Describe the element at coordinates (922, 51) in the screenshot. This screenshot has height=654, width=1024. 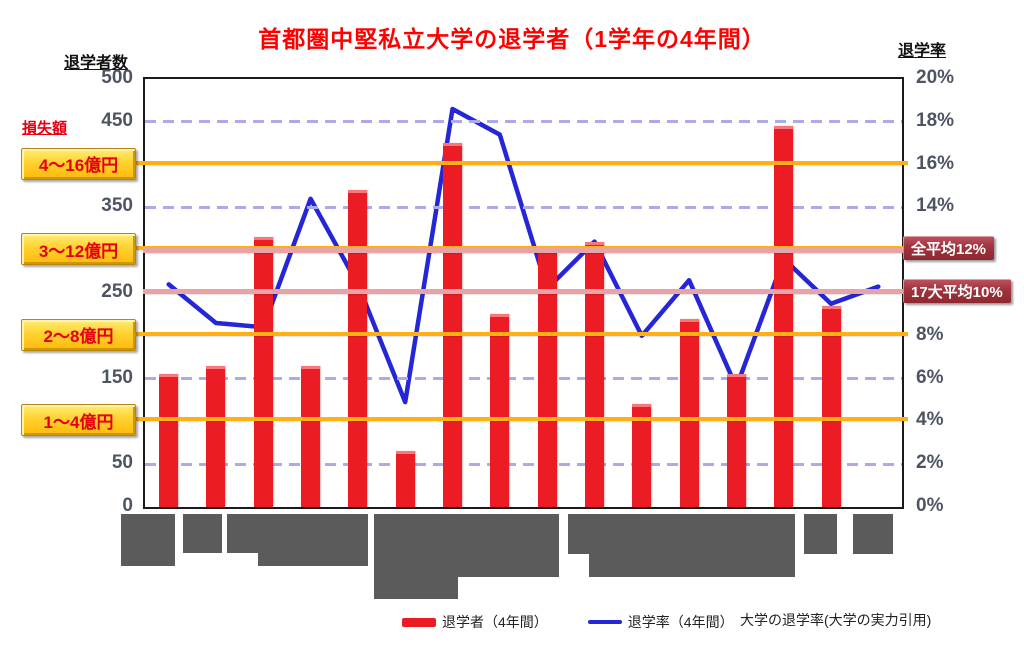
I see `right-axis-title: 退学率` at that location.